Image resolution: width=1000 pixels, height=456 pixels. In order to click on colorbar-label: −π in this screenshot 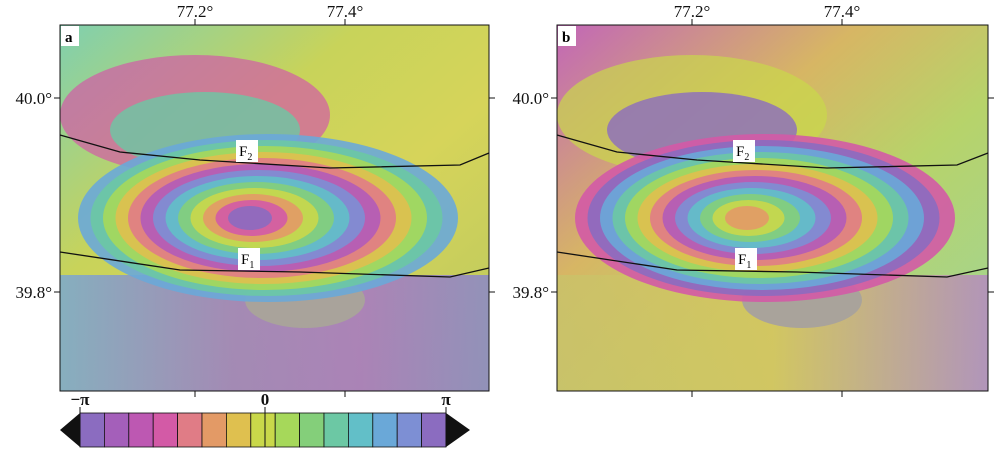, I will do `click(80, 399)`.